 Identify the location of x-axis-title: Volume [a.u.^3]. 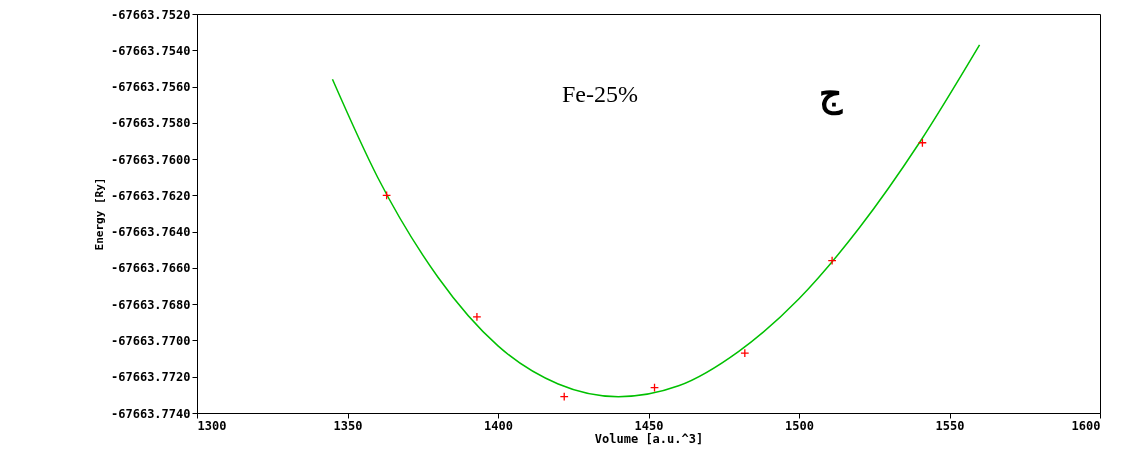
(649, 438).